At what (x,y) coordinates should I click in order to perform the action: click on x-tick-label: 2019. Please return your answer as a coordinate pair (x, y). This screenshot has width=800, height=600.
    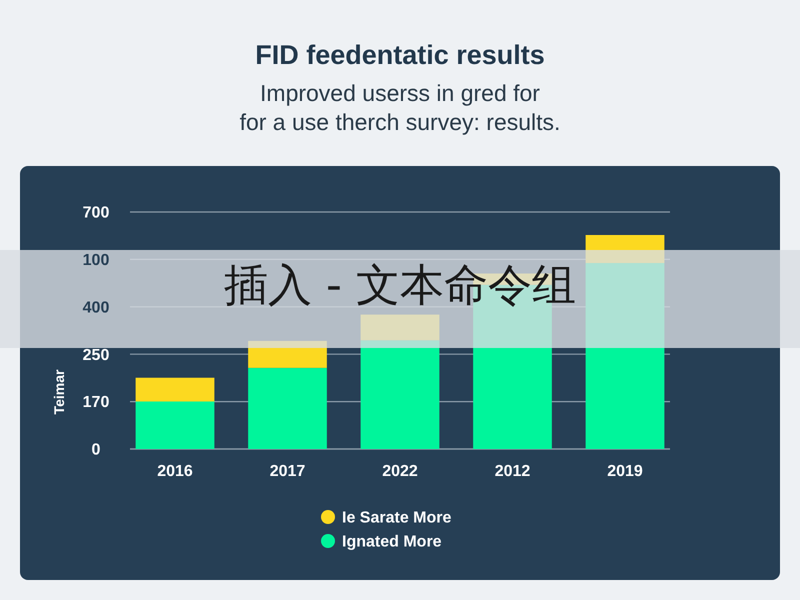
    Looking at the image, I should click on (625, 471).